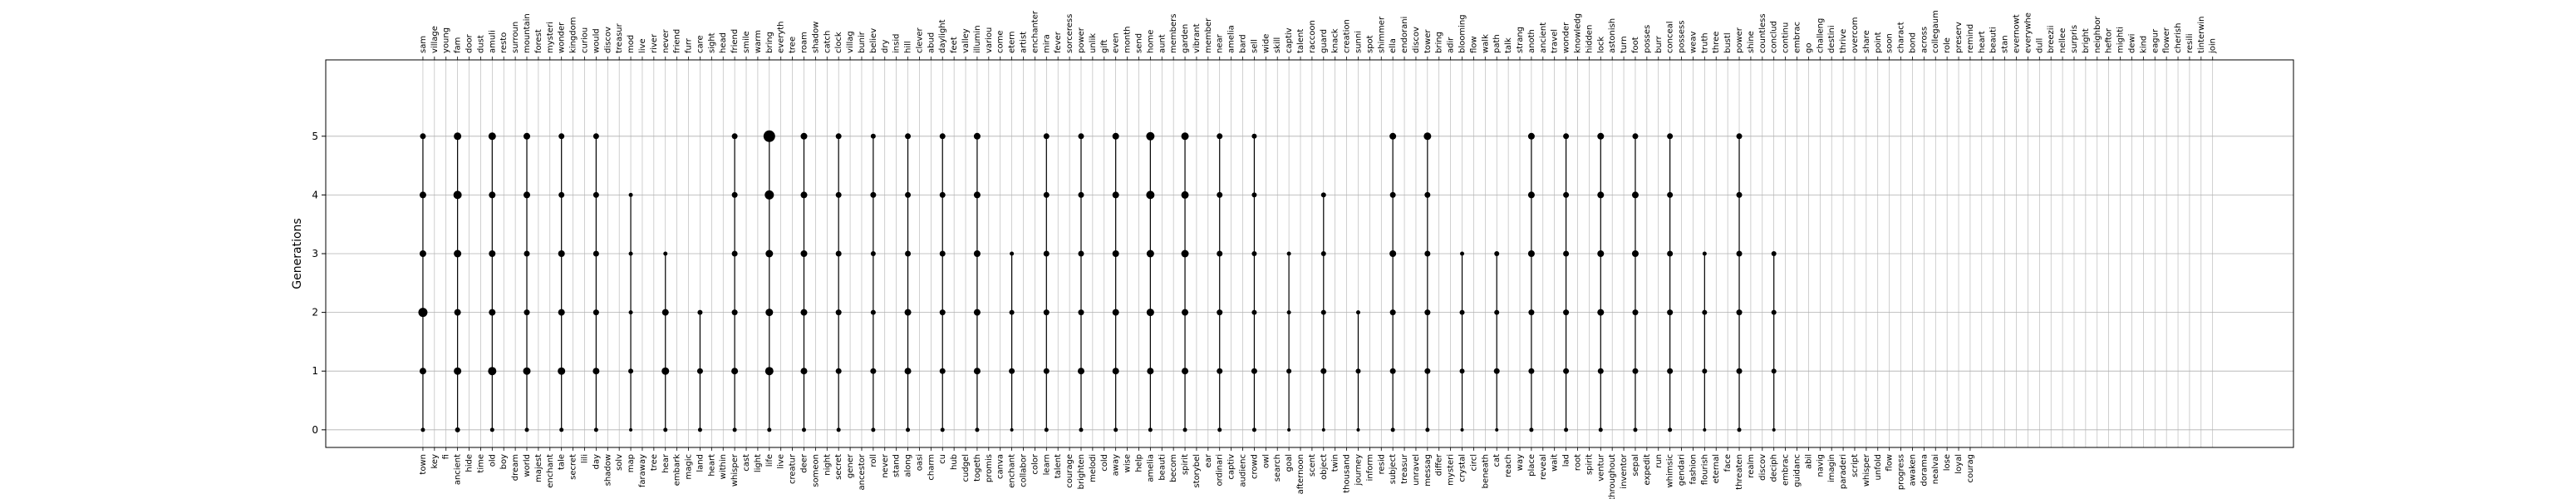 The width and height of the screenshot is (2576, 499). I want to click on x-tick-label-top: anoth, so click(1531, 41).